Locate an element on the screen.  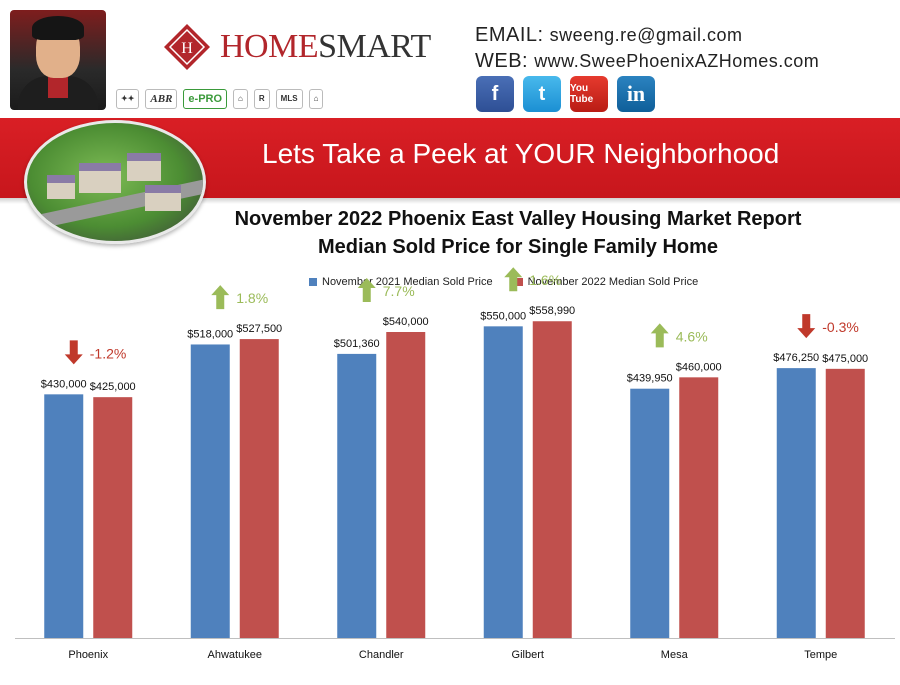
arrow-down-icon-tempe is located at coordinates (806, 326).